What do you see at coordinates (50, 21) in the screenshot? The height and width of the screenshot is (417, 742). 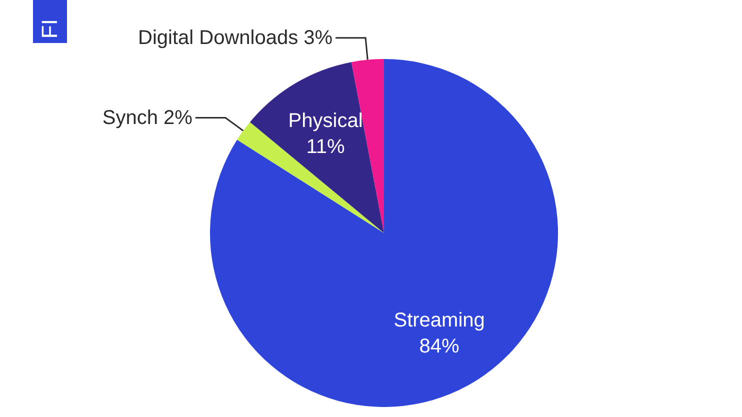 I see `tab: FI` at bounding box center [50, 21].